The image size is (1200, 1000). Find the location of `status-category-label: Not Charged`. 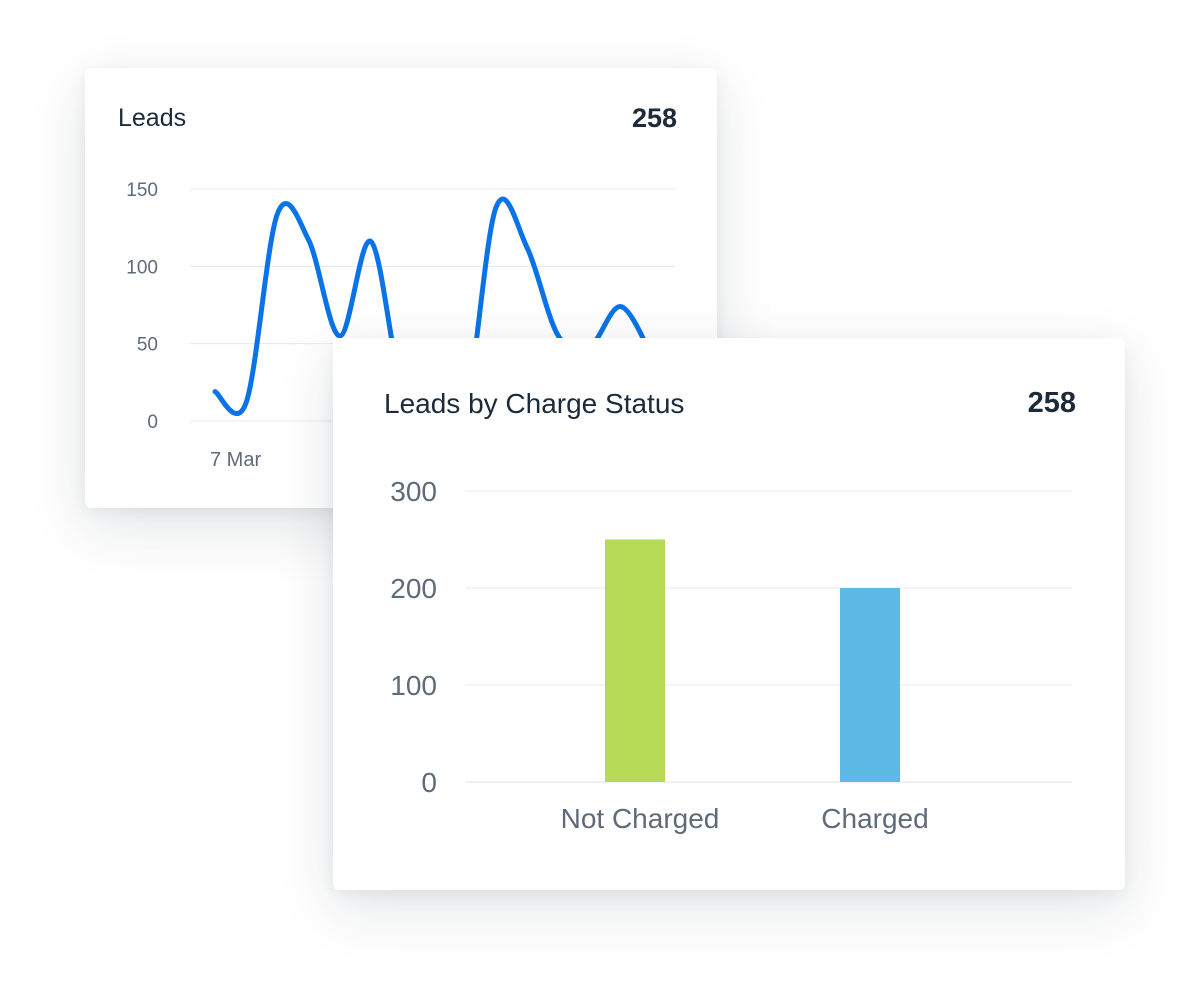

status-category-label: Not Charged is located at coordinates (640, 818).